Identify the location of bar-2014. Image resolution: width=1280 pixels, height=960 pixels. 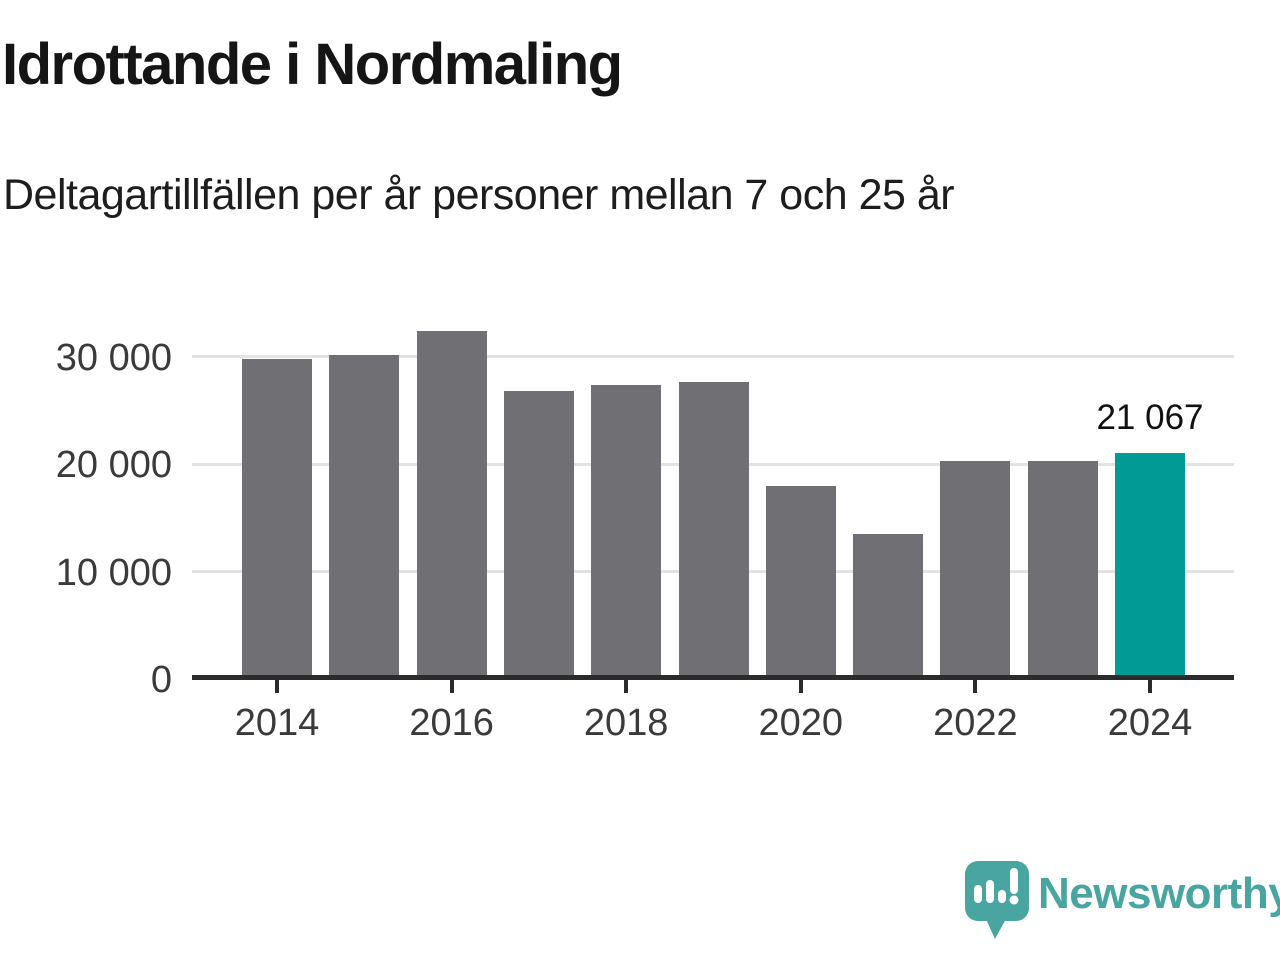
(277, 518).